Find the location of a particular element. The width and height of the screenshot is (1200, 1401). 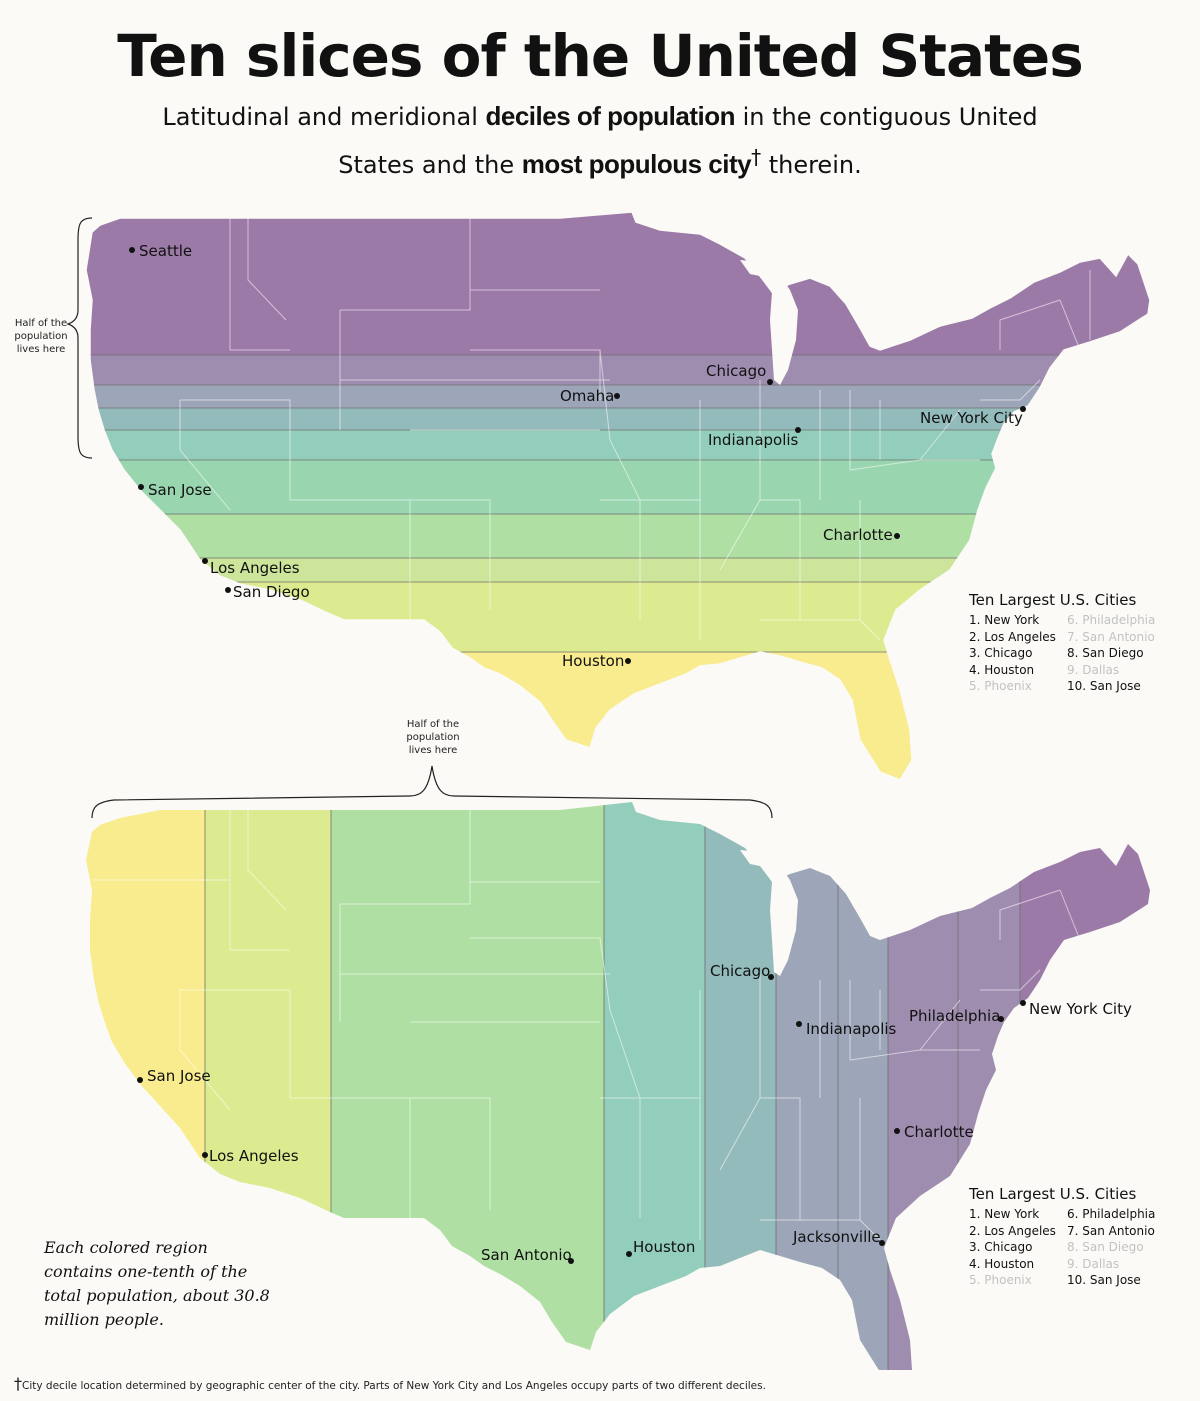

city-dot-seattle is located at coordinates (132, 250).